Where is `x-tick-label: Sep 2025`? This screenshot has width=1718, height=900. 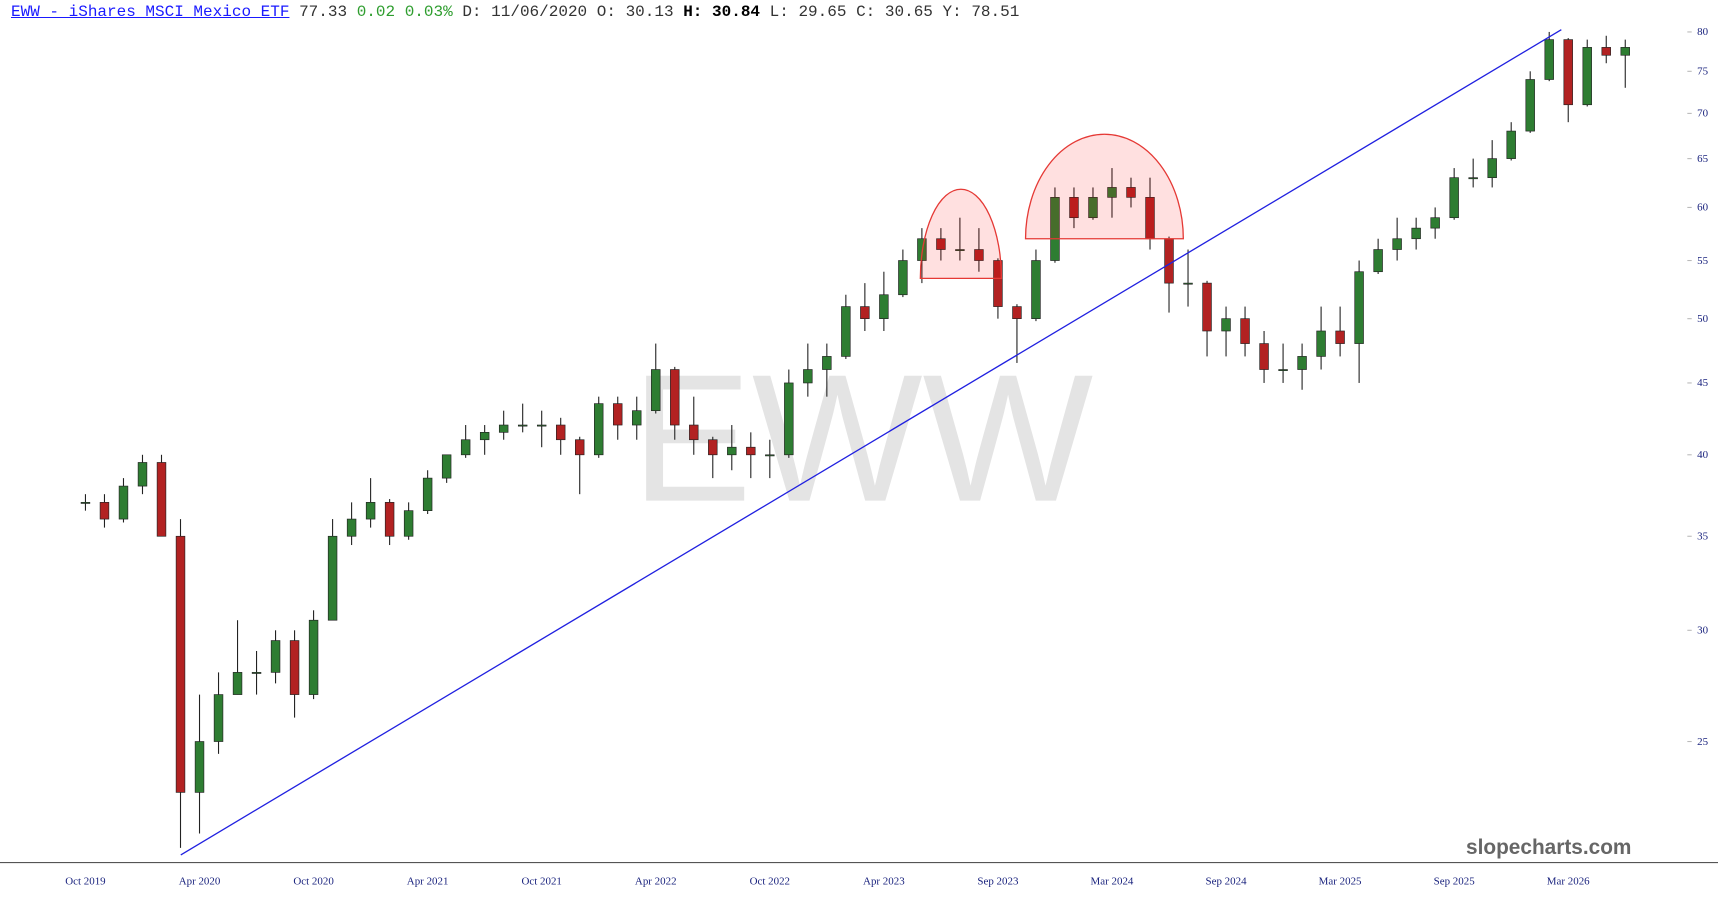
x-tick-label: Sep 2025 is located at coordinates (1455, 882).